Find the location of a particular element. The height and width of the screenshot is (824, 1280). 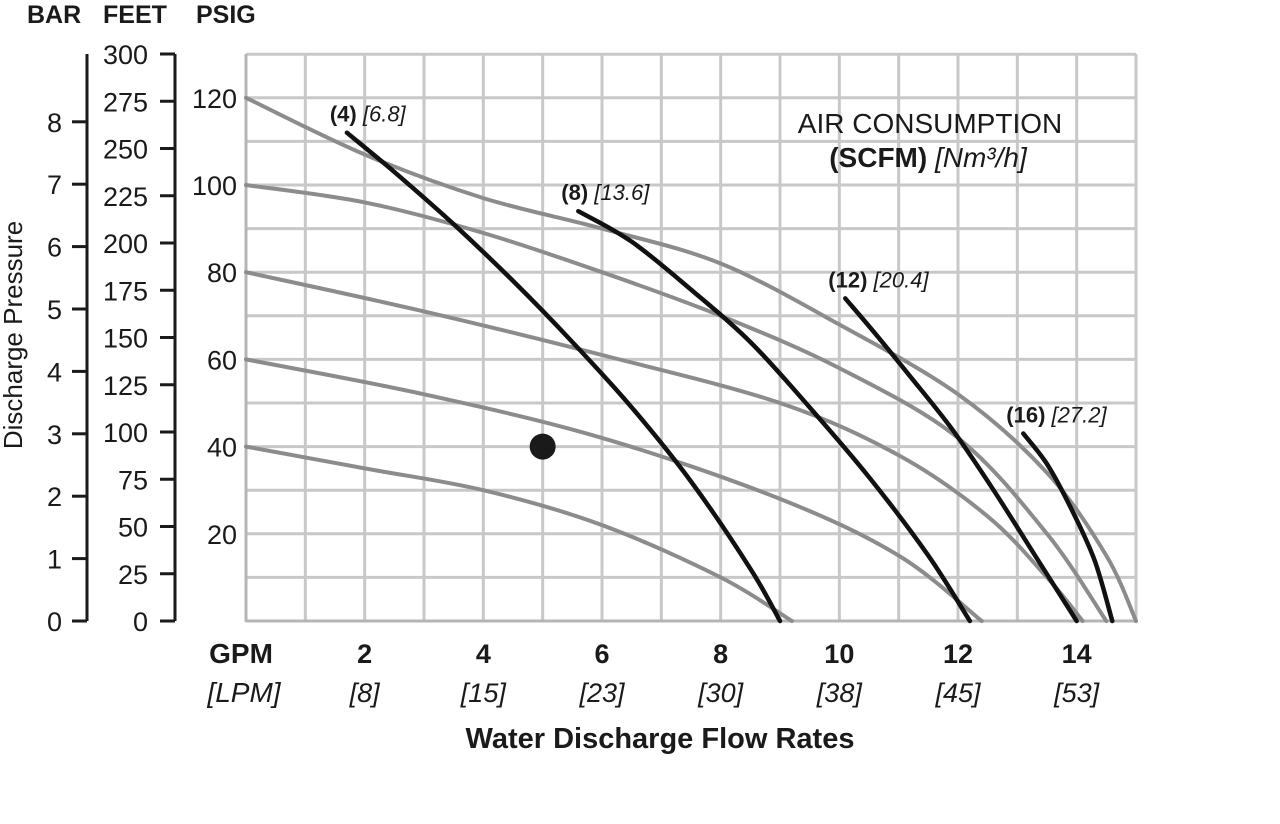

x-tick-label-lpm: [30] is located at coordinates (721, 693).